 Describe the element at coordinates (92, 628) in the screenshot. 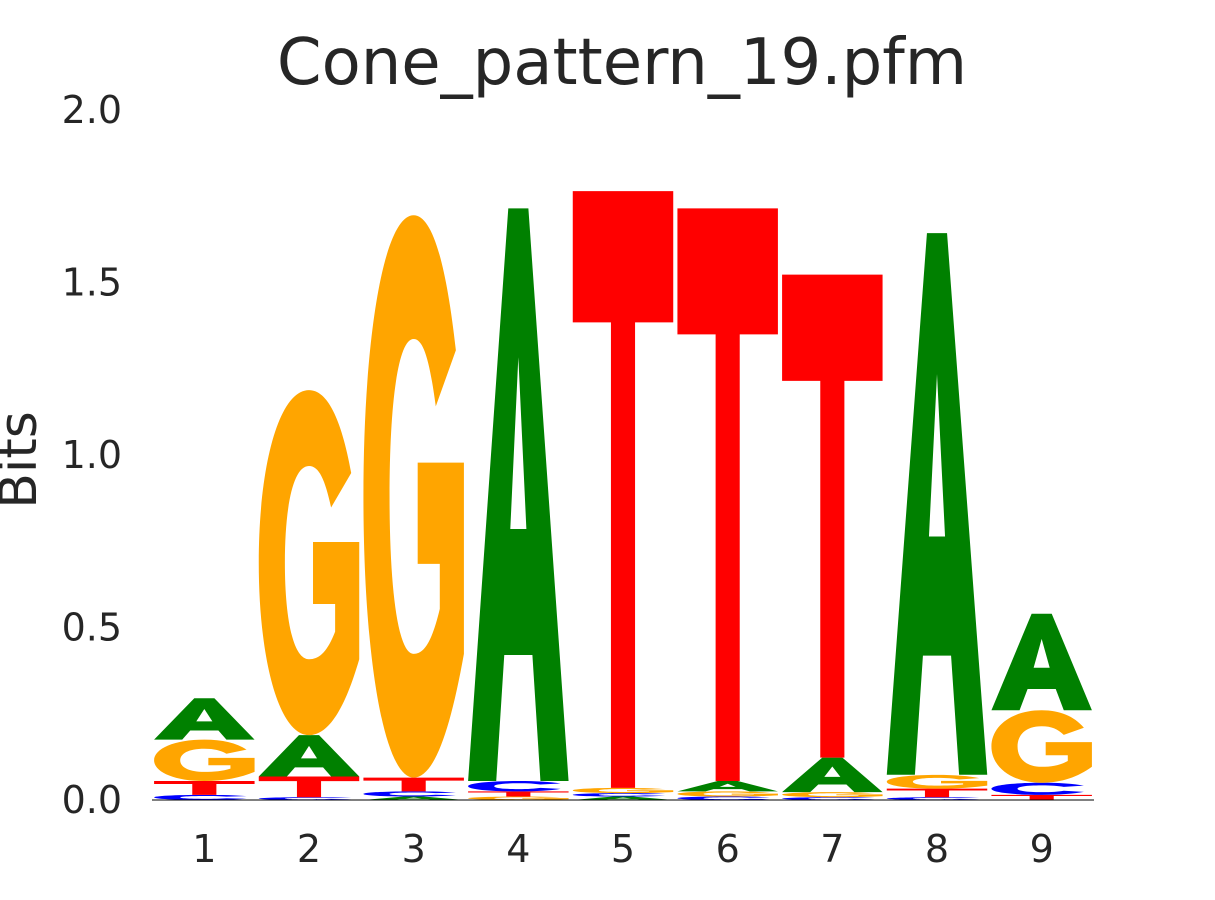

I see `y-tick-label: 0.5` at that location.